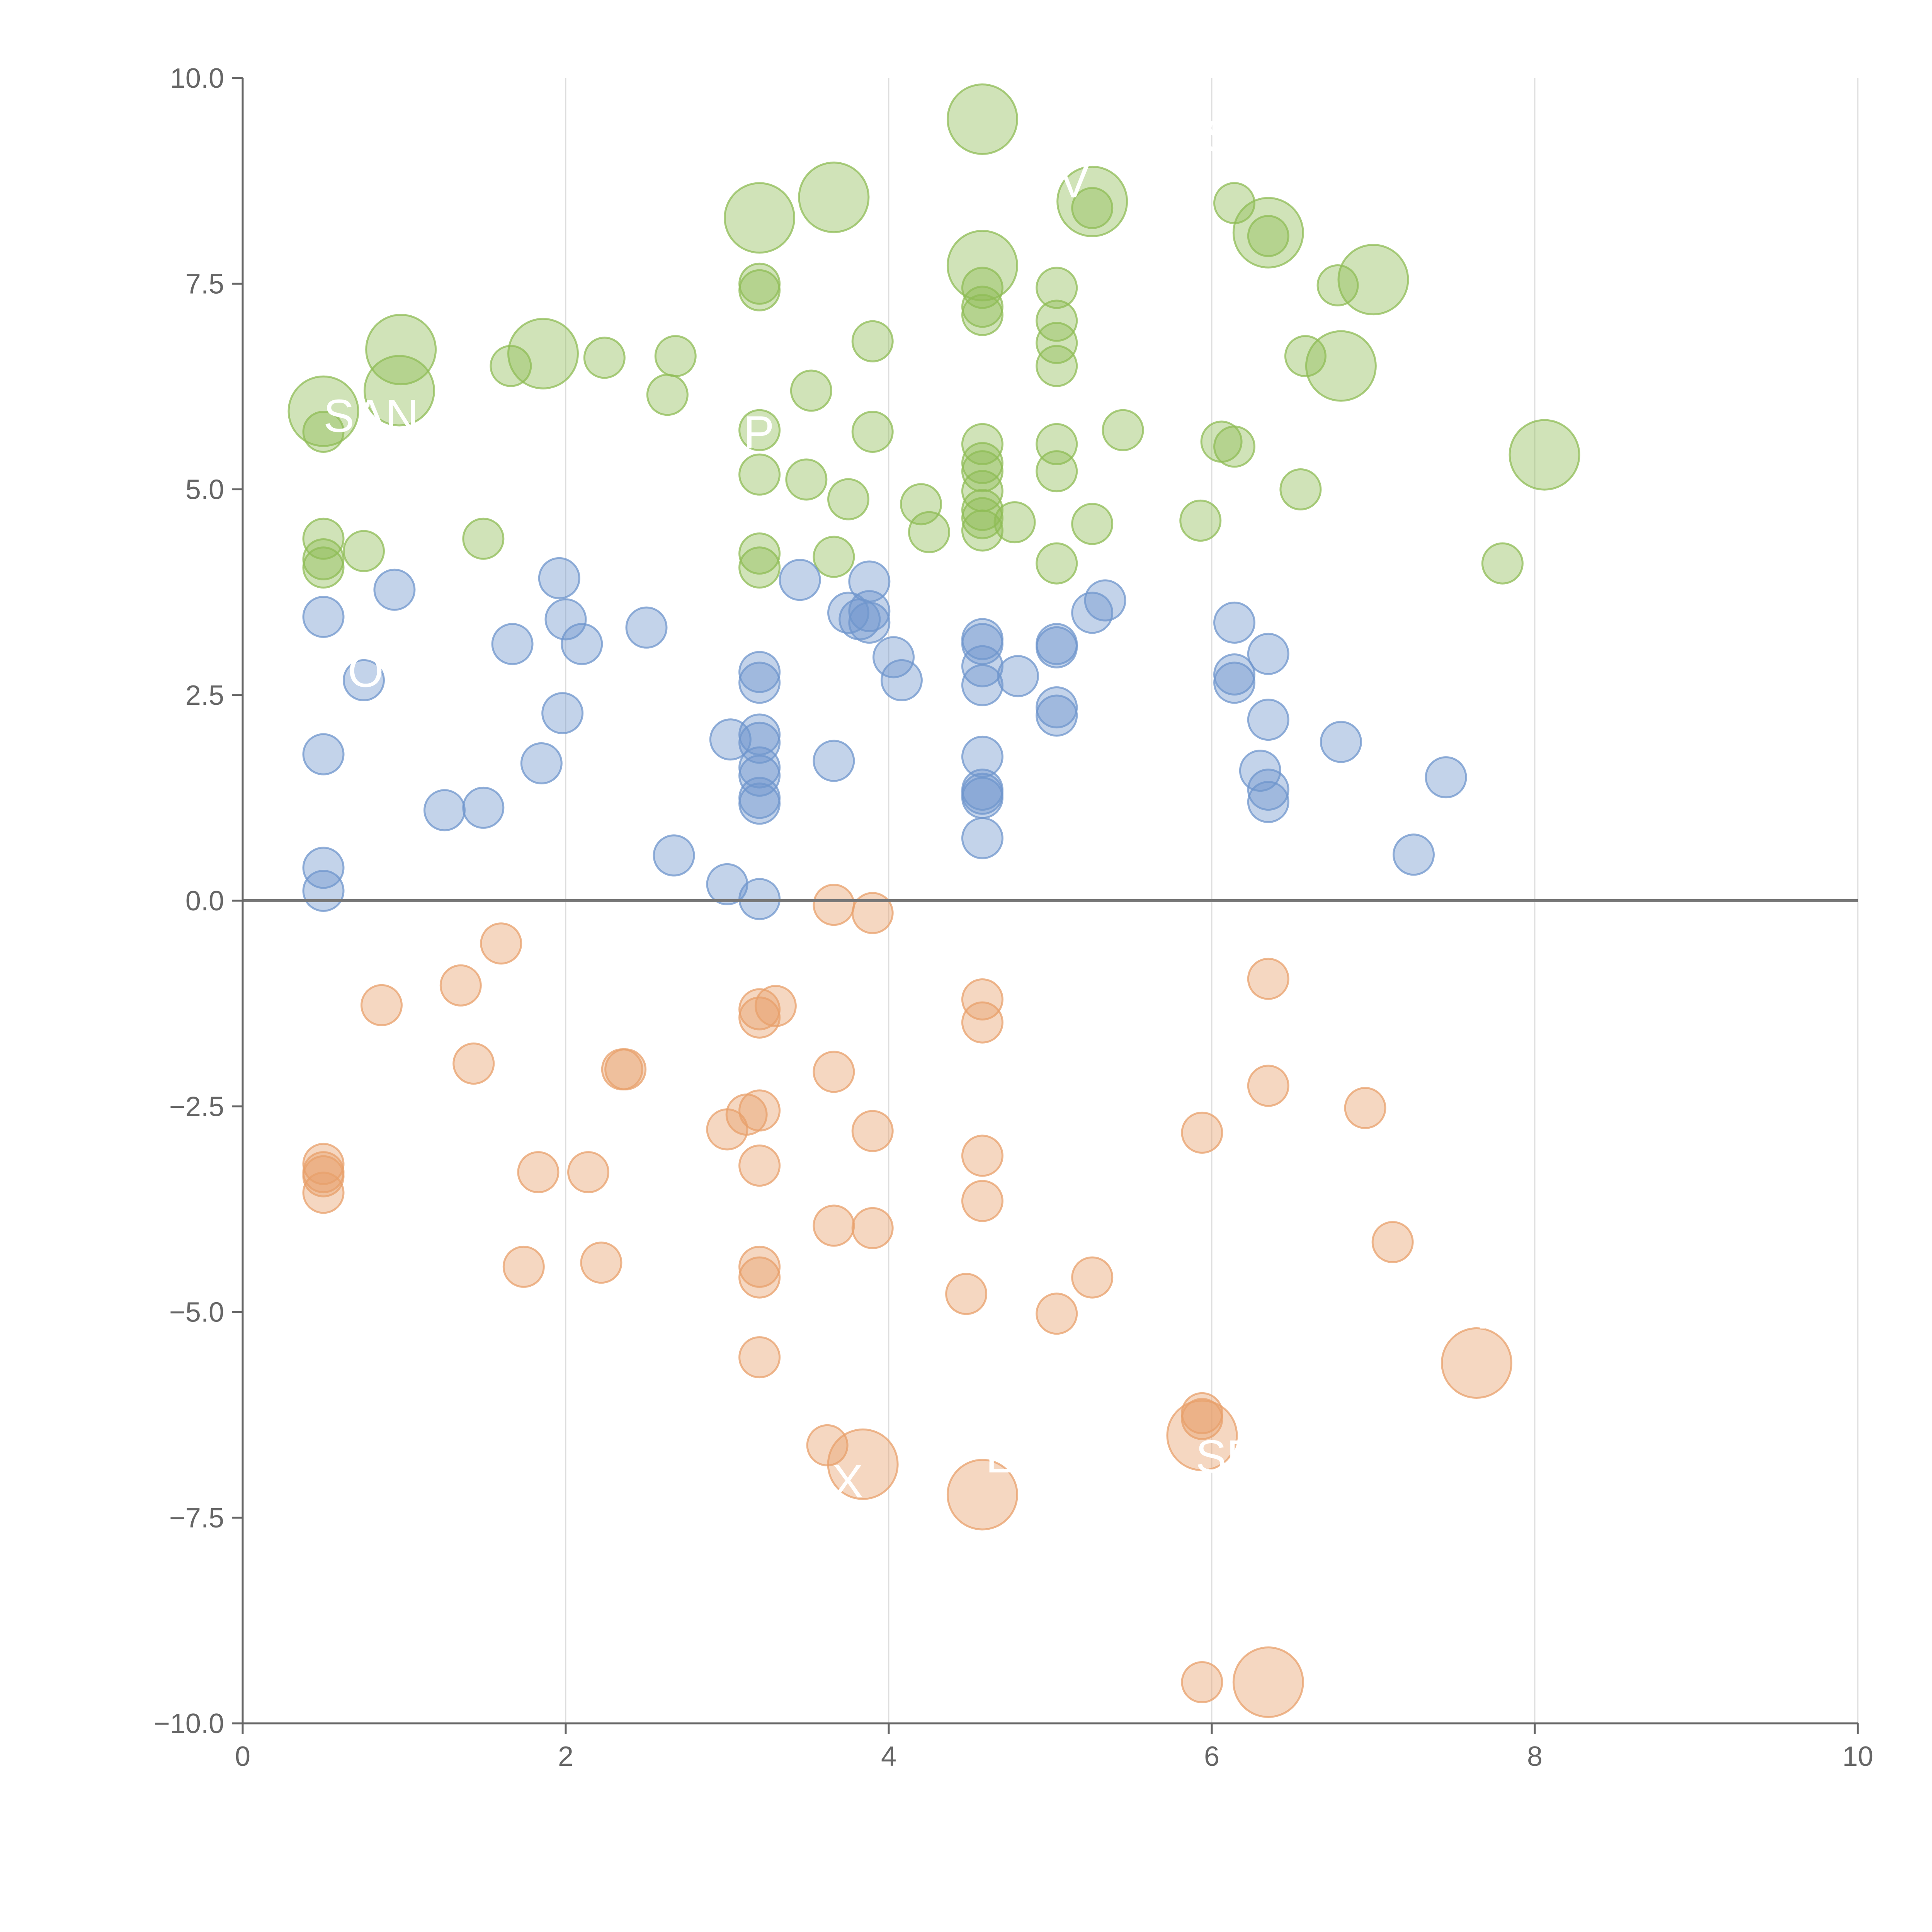 Image resolution: width=1932 pixels, height=1932 pixels. I want to click on annotation-label: L, so click(999, 1457).